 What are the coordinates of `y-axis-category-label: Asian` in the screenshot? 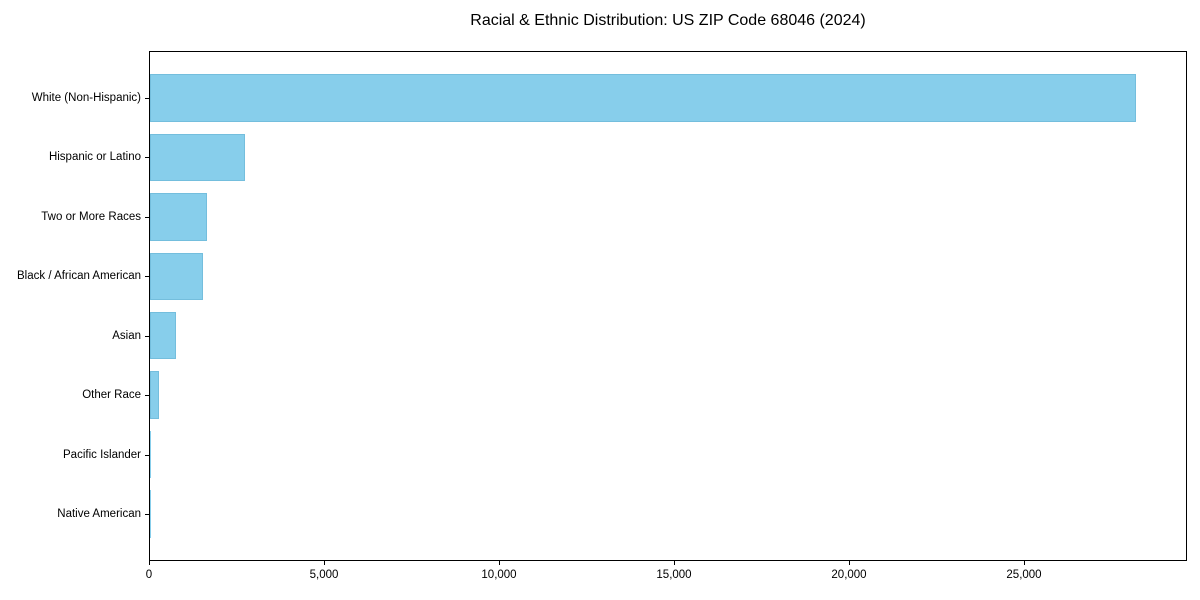 It's located at (126, 335).